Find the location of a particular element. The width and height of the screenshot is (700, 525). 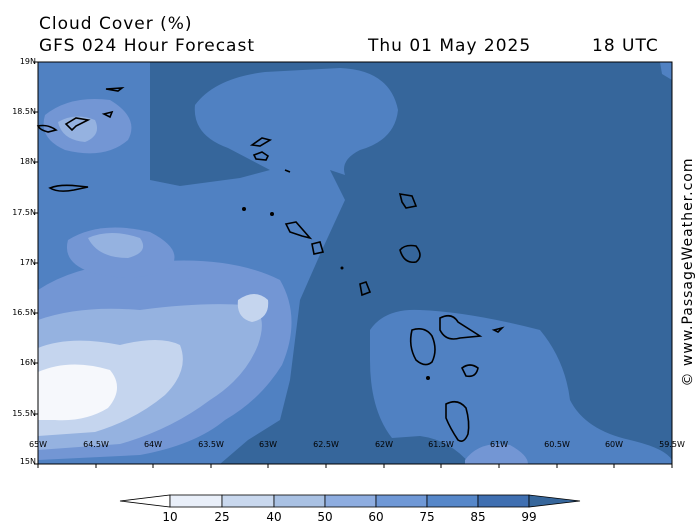

island-desirade is located at coordinates (498, 329).